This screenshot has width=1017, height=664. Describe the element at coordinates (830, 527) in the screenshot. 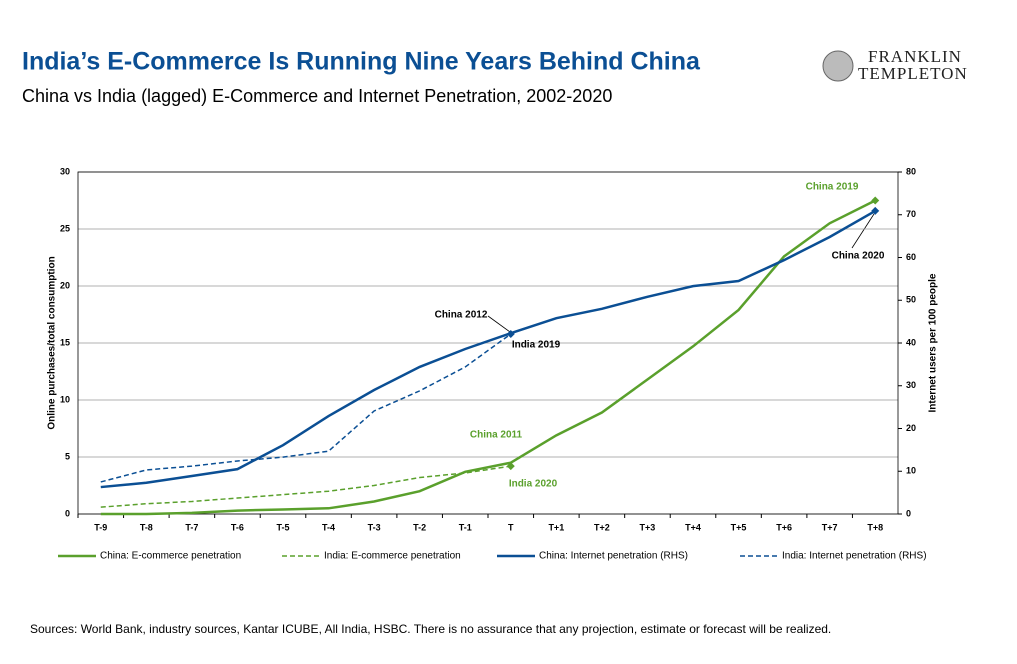

I see `x-tick-label: T+7` at that location.